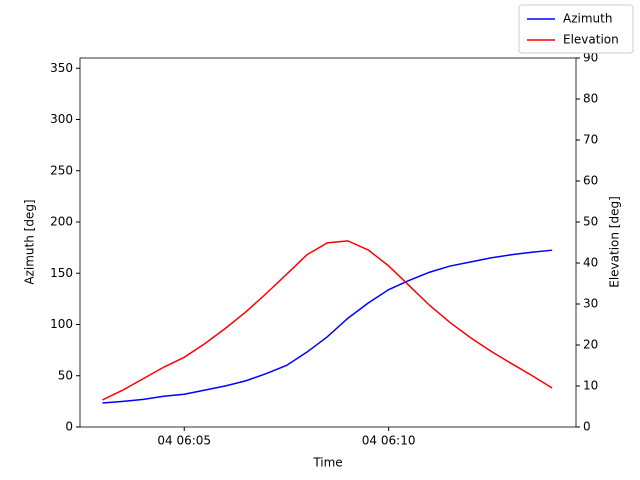 This screenshot has height=480, width=640. What do you see at coordinates (389, 441) in the screenshot?
I see `x-tick-label: 04 06:10` at bounding box center [389, 441].